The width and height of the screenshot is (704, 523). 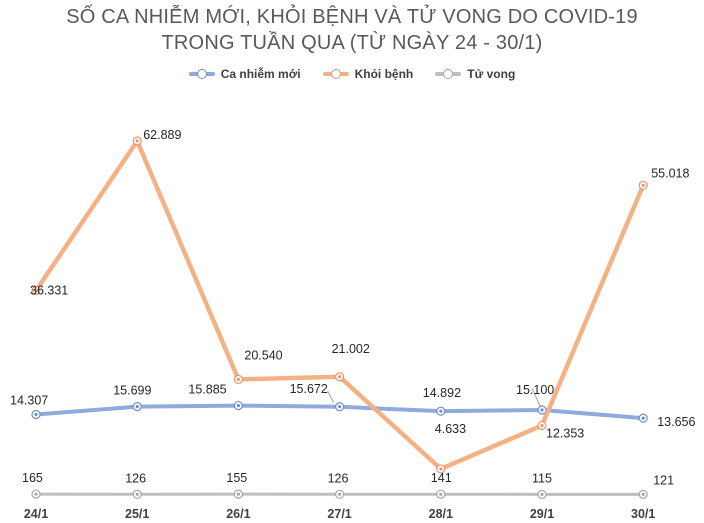 I want to click on legend-item-recovered: Khỏi bệnh, so click(x=368, y=74).